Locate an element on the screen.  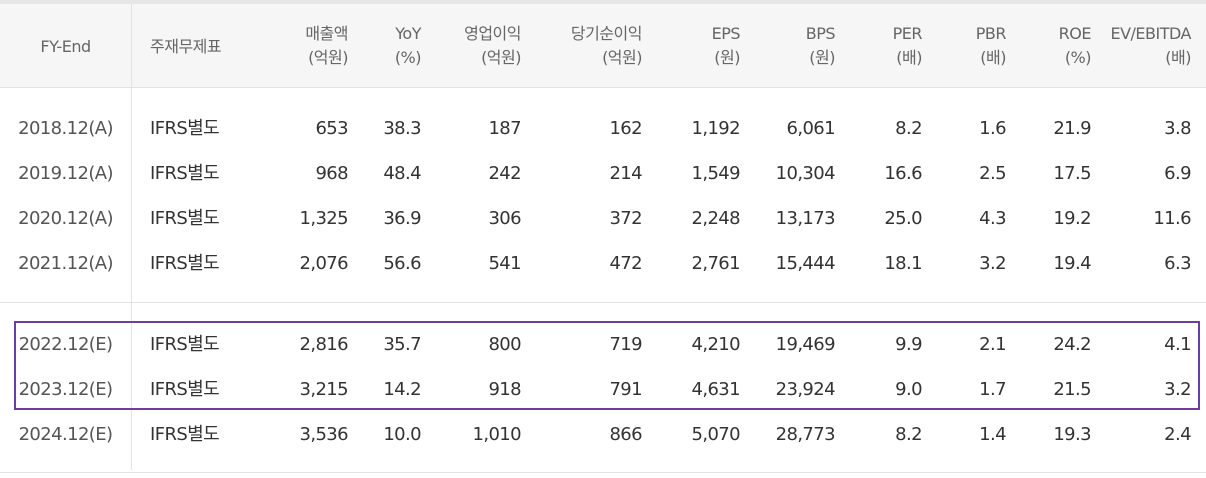
table-cell: 4,210 is located at coordinates (715, 344).